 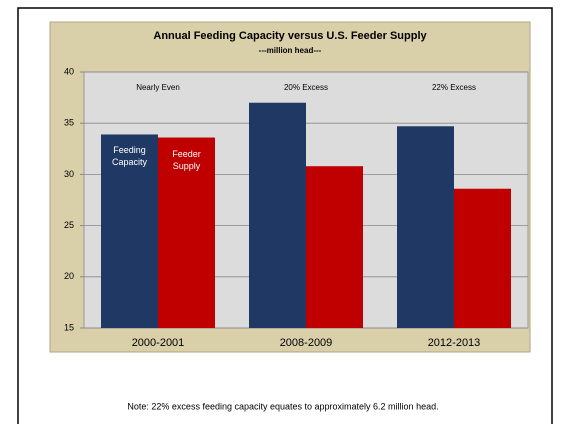 What do you see at coordinates (158, 343) in the screenshot?
I see `x-tick-label: 2000-2001` at bounding box center [158, 343].